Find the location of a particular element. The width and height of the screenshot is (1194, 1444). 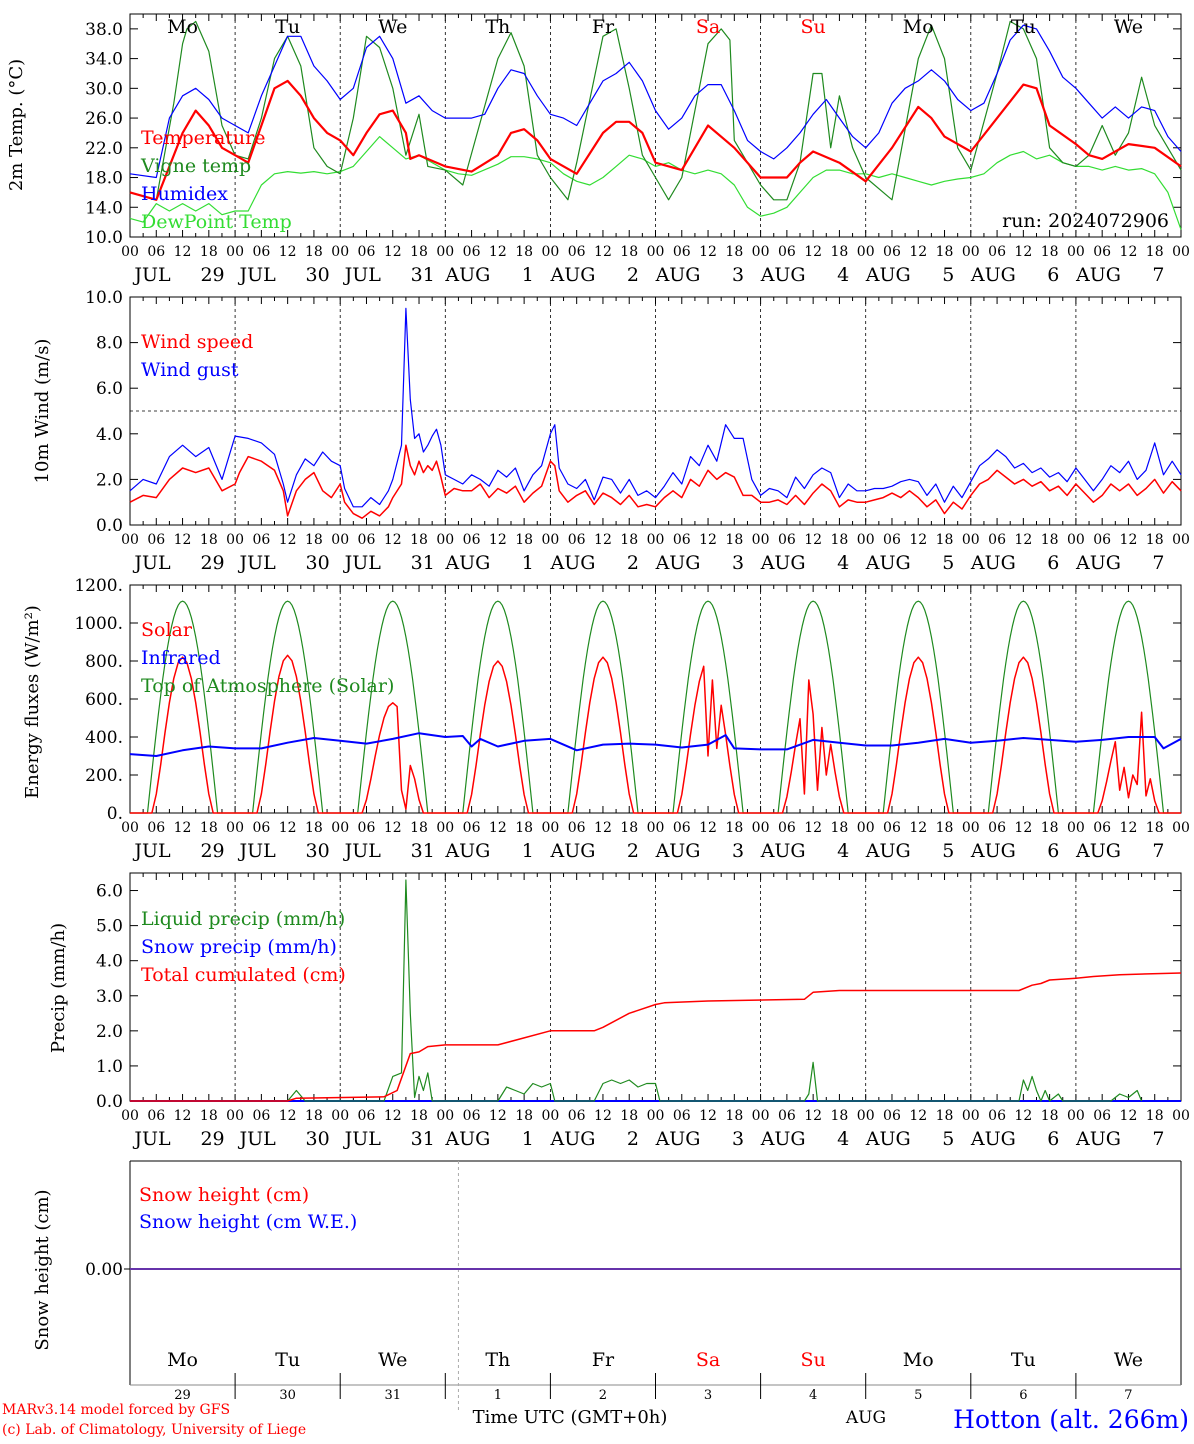

wind-gust-series is located at coordinates (655, 407).